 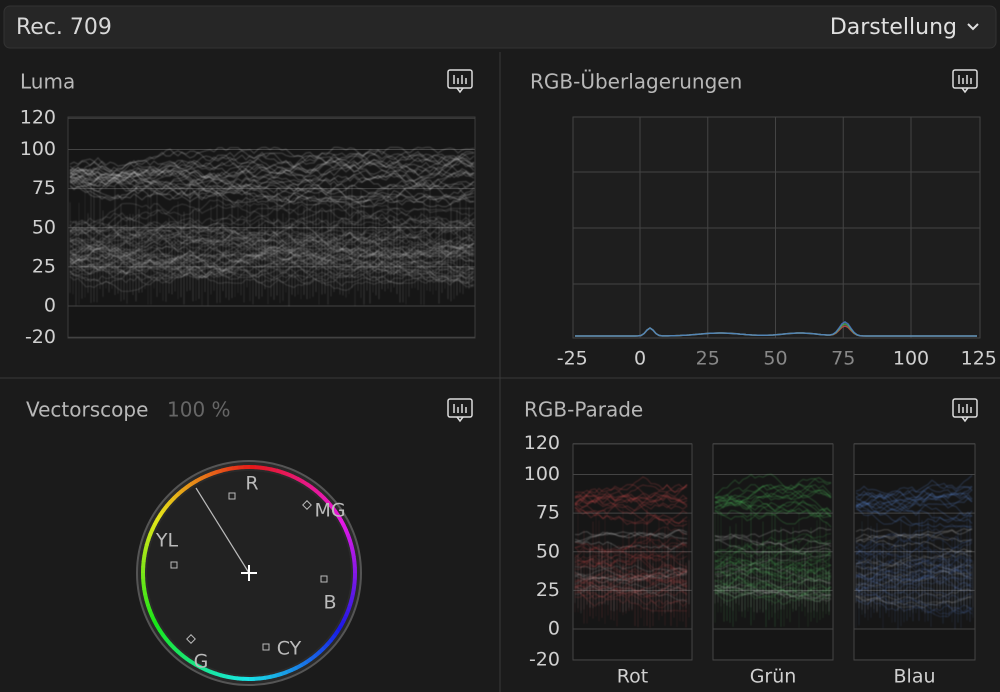 I want to click on view-menu: Darstellung, so click(x=904, y=27).